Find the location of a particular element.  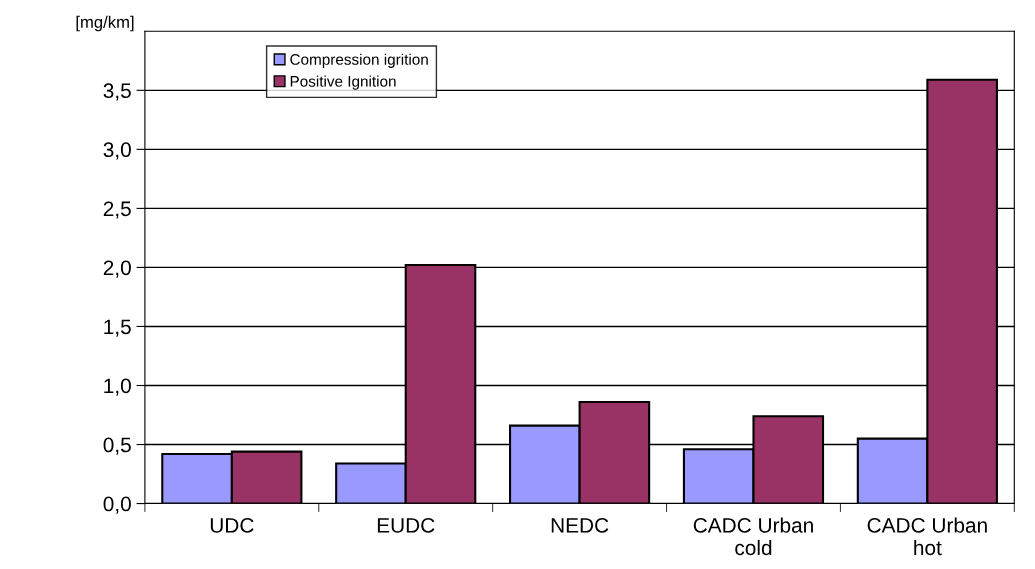

y-tick-label: 0,5 is located at coordinates (117, 446).